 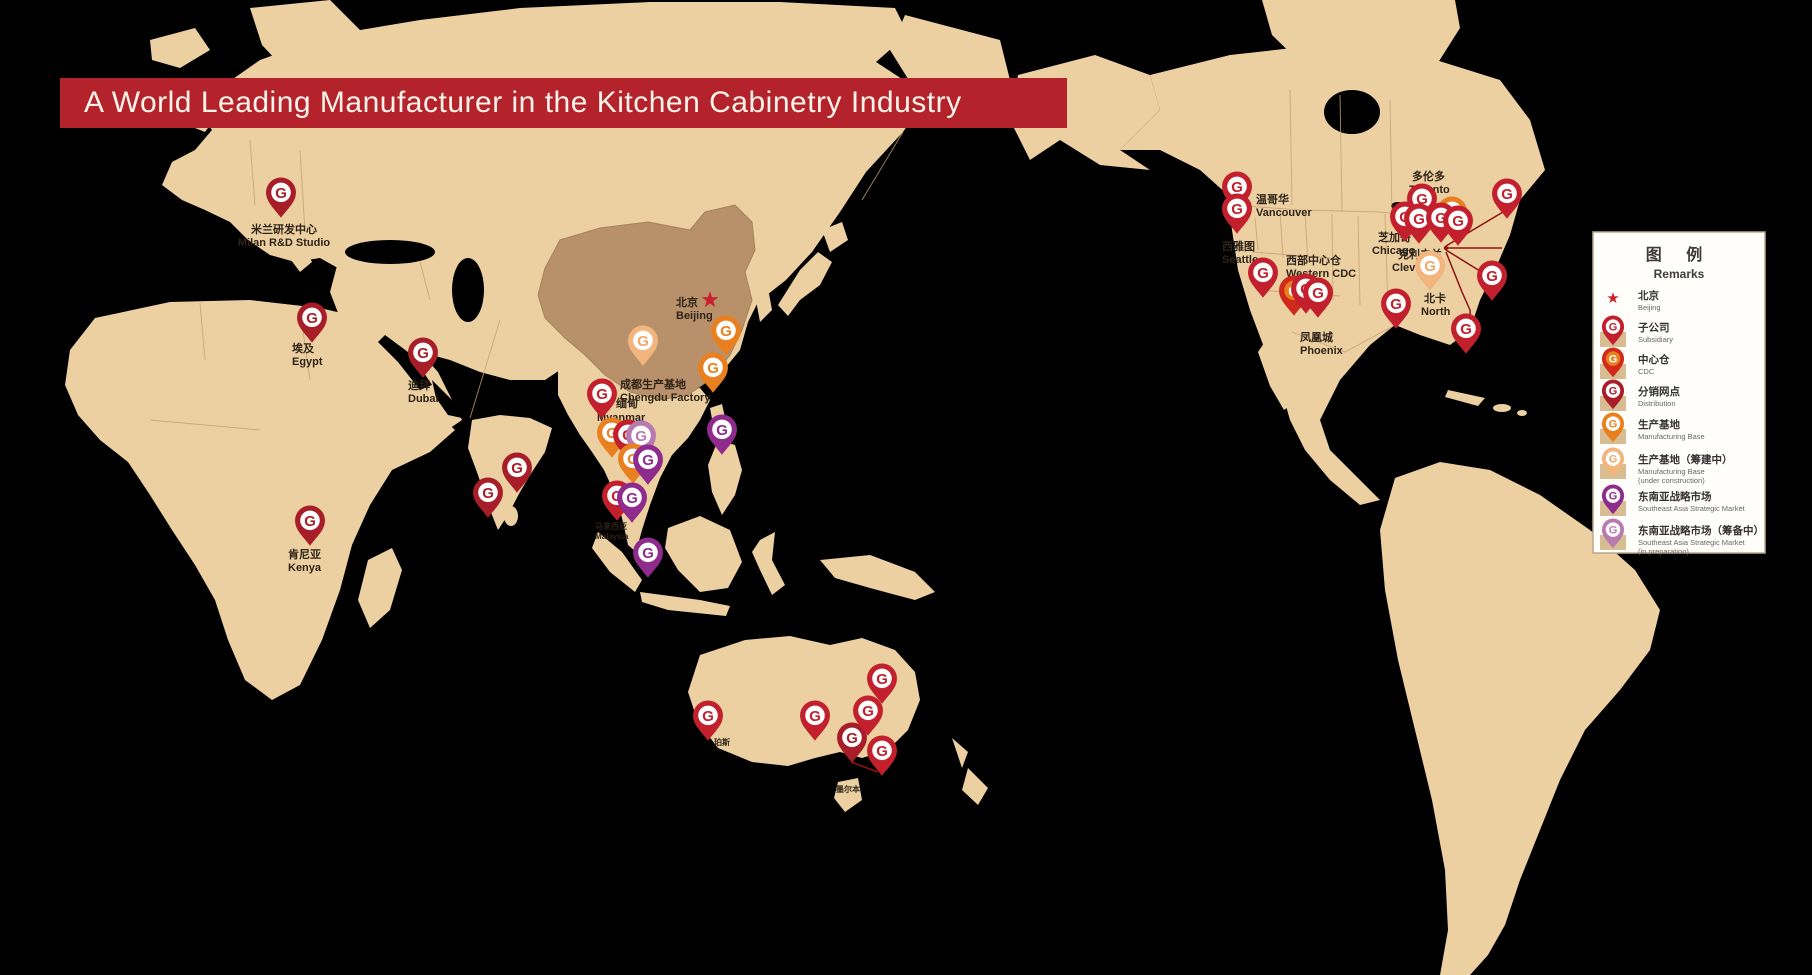 What do you see at coordinates (1649, 295) in the screenshot?
I see `legend-label-zh: 北京` at bounding box center [1649, 295].